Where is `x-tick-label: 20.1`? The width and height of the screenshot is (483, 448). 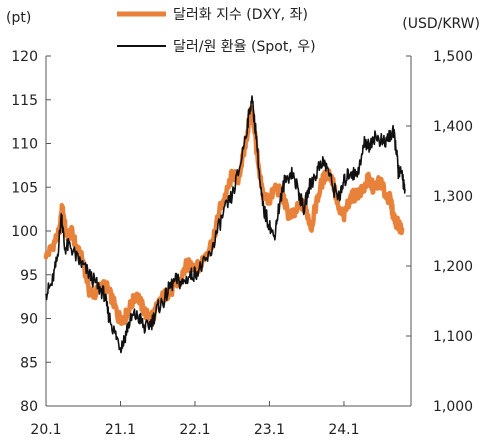 x-tick-label: 20.1 is located at coordinates (45, 430).